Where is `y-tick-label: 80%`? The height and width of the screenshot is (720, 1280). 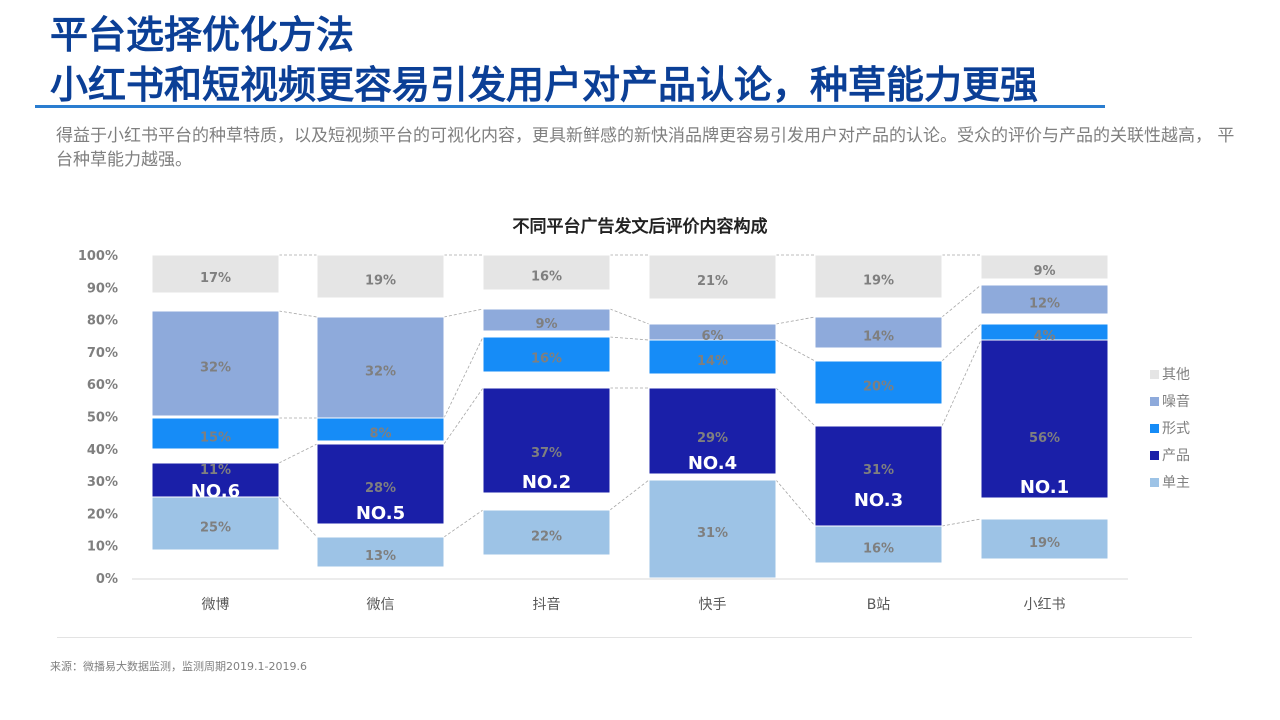 y-tick-label: 80% is located at coordinates (102, 321).